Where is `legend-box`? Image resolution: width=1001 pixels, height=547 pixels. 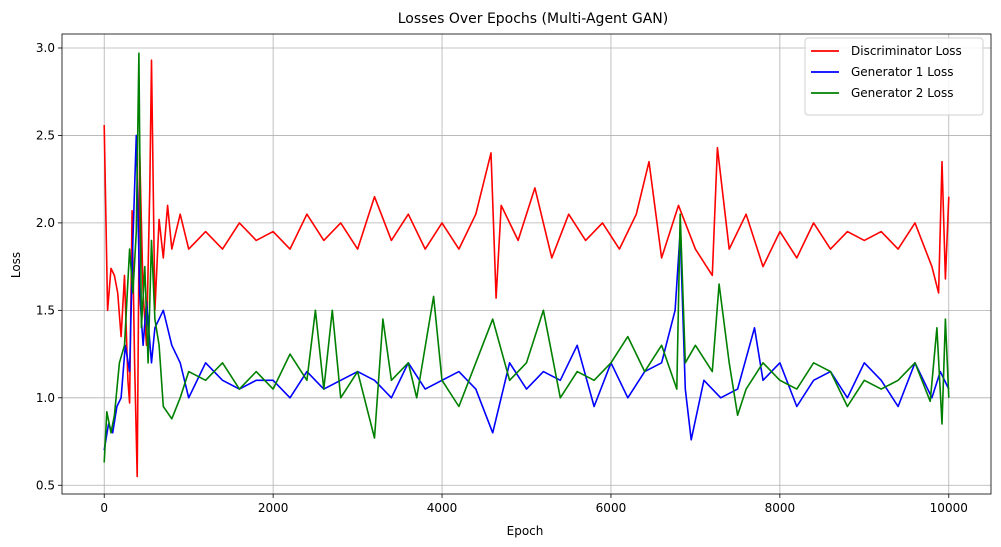
legend-box is located at coordinates (894, 76).